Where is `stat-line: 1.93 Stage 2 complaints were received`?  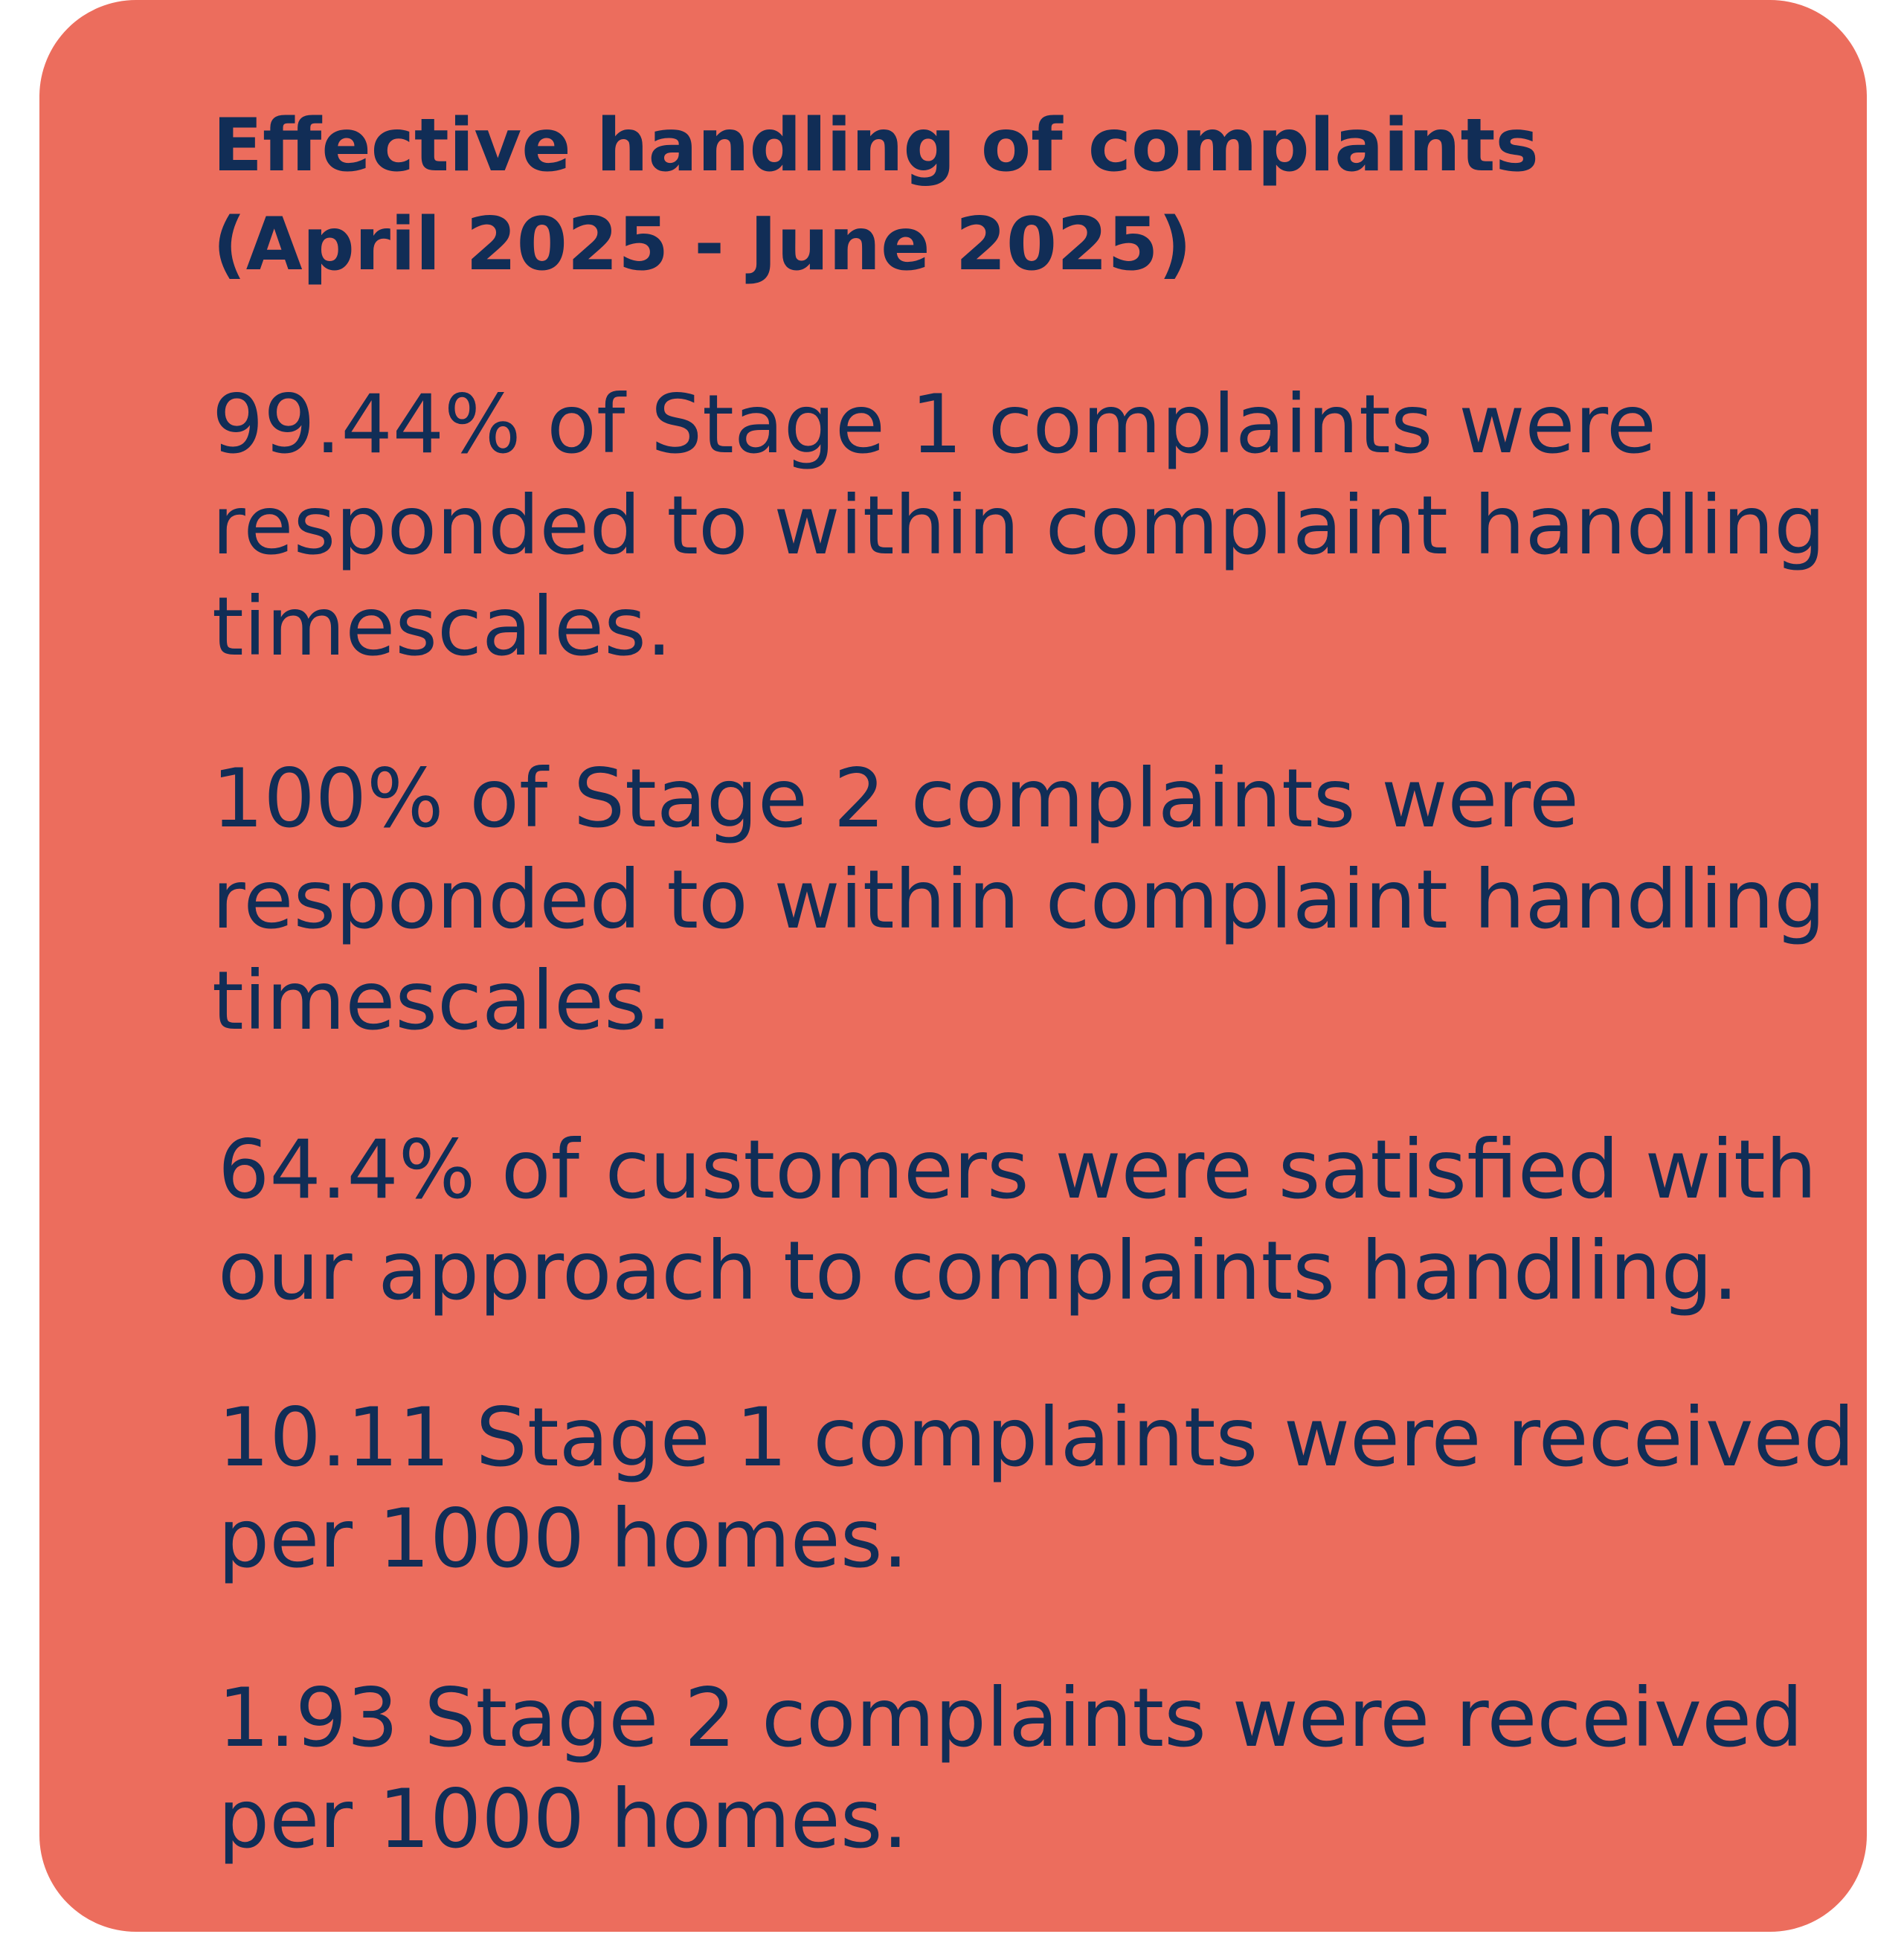 stat-line: 1.93 Stage 2 complaints were received is located at coordinates (1011, 1718).